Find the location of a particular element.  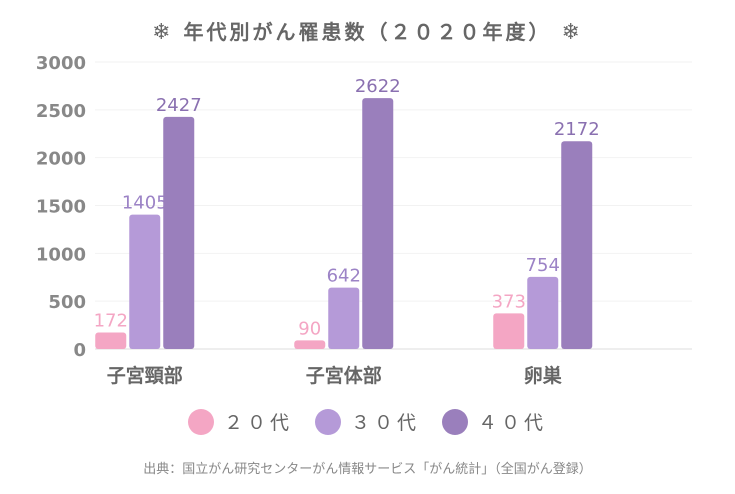

y-tick-label: 3000 is located at coordinates (61, 63).